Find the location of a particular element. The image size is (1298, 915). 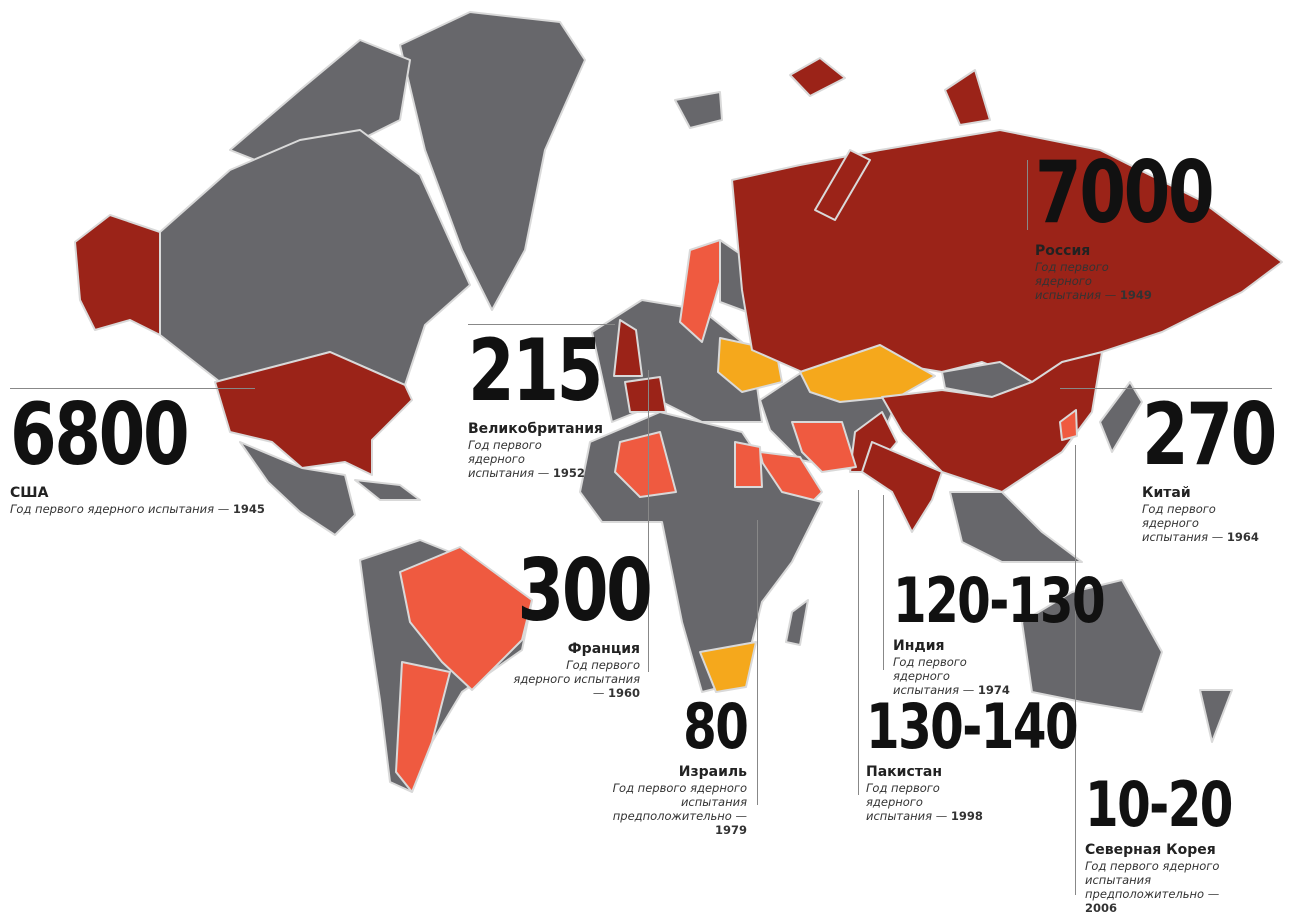

warhead-count: 7000 is located at coordinates (1125, 193).